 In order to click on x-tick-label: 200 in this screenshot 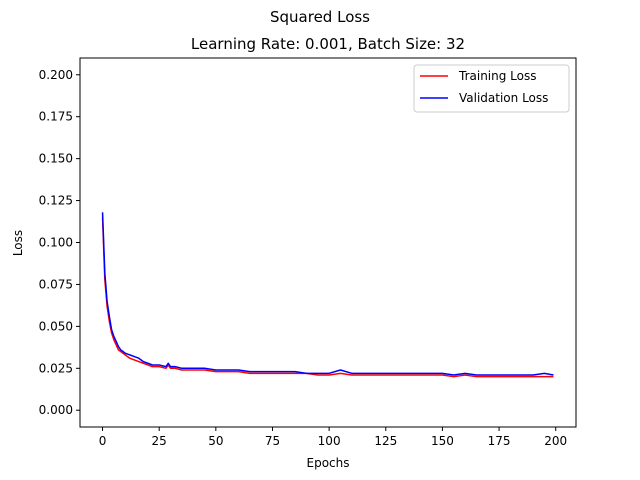, I will do `click(555, 441)`.